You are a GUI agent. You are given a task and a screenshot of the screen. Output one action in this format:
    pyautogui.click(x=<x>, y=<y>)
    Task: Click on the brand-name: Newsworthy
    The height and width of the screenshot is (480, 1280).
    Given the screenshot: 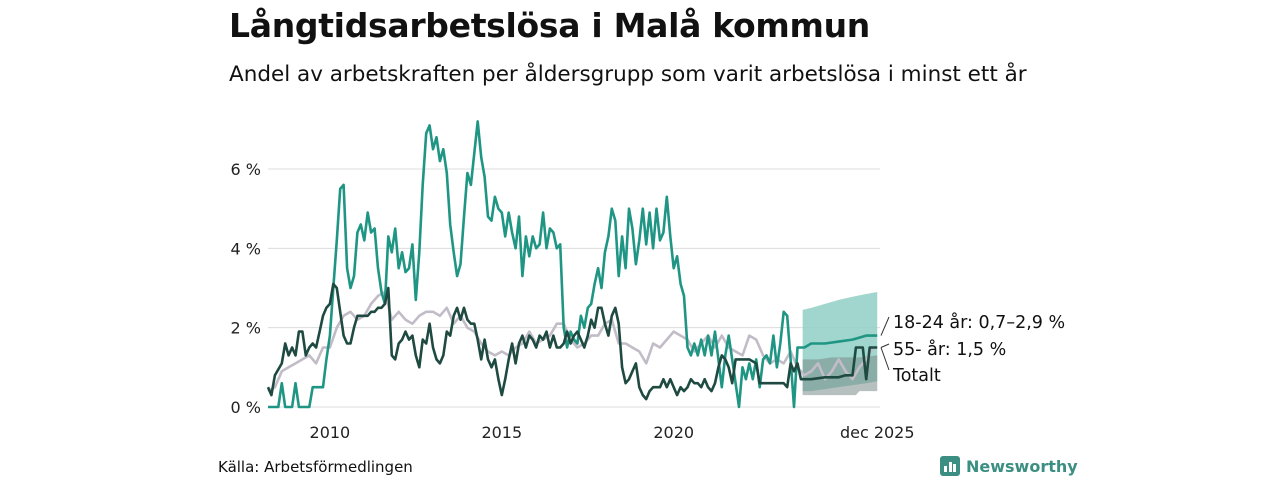 What is the action you would take?
    pyautogui.click(x=1022, y=466)
    